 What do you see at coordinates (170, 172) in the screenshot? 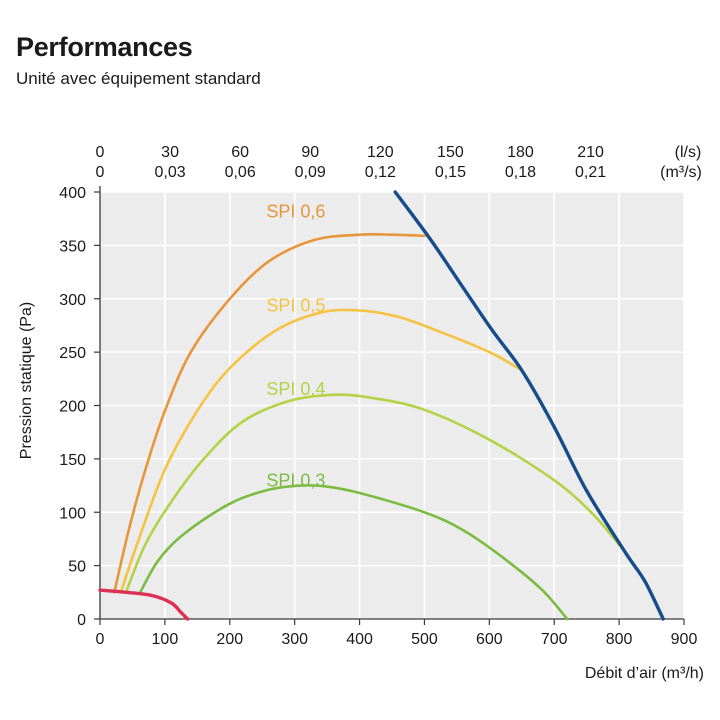
I see `top-axis-m3s-label: 0,03` at bounding box center [170, 172].